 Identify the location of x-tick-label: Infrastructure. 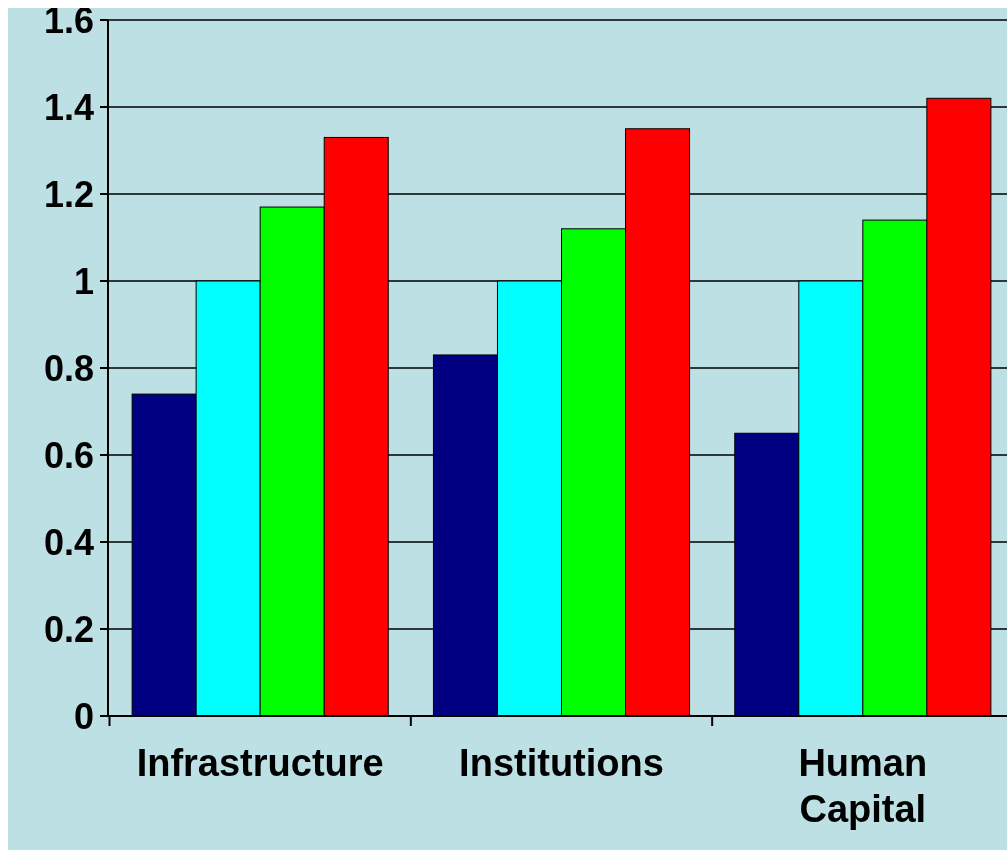
(260, 763).